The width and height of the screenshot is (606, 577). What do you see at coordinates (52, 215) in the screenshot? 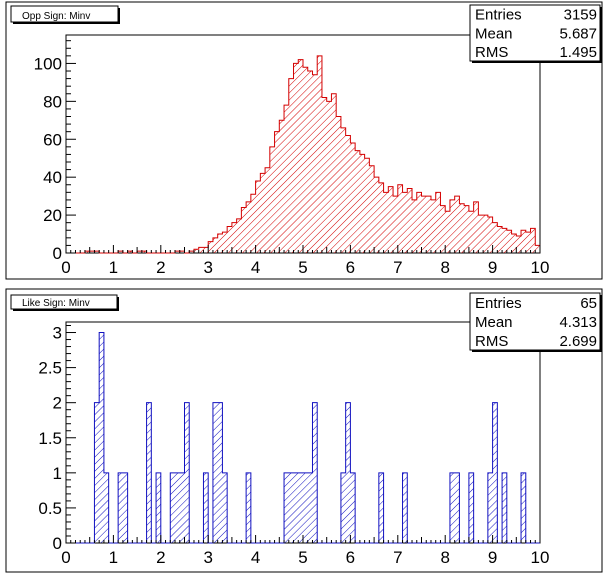
I see `y-tick-label: 20` at bounding box center [52, 215].